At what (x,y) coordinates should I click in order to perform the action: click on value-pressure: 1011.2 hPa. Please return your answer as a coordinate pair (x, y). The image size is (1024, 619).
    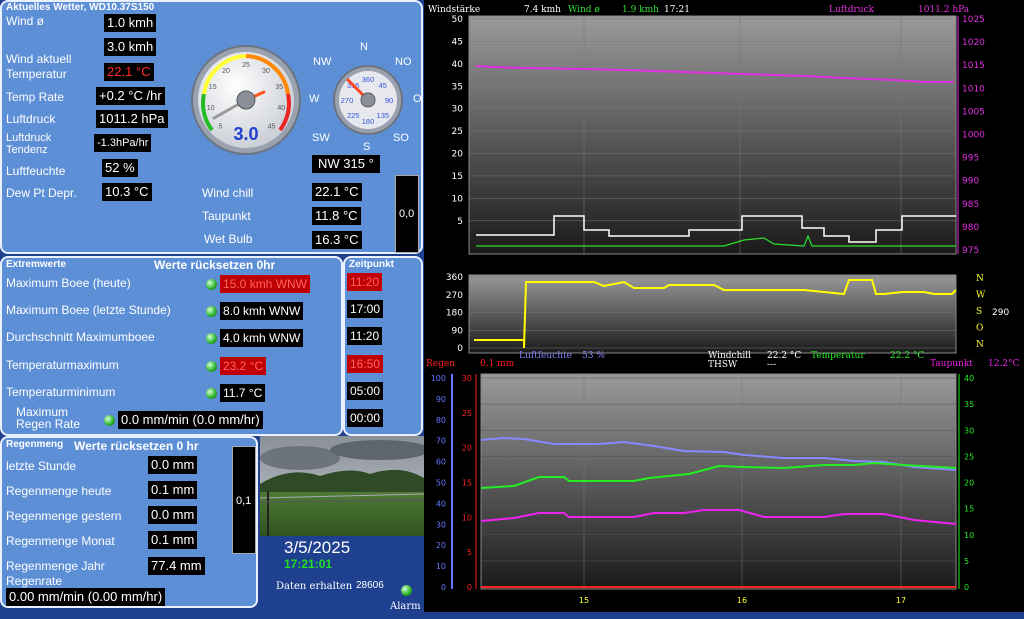
    Looking at the image, I should click on (132, 119).